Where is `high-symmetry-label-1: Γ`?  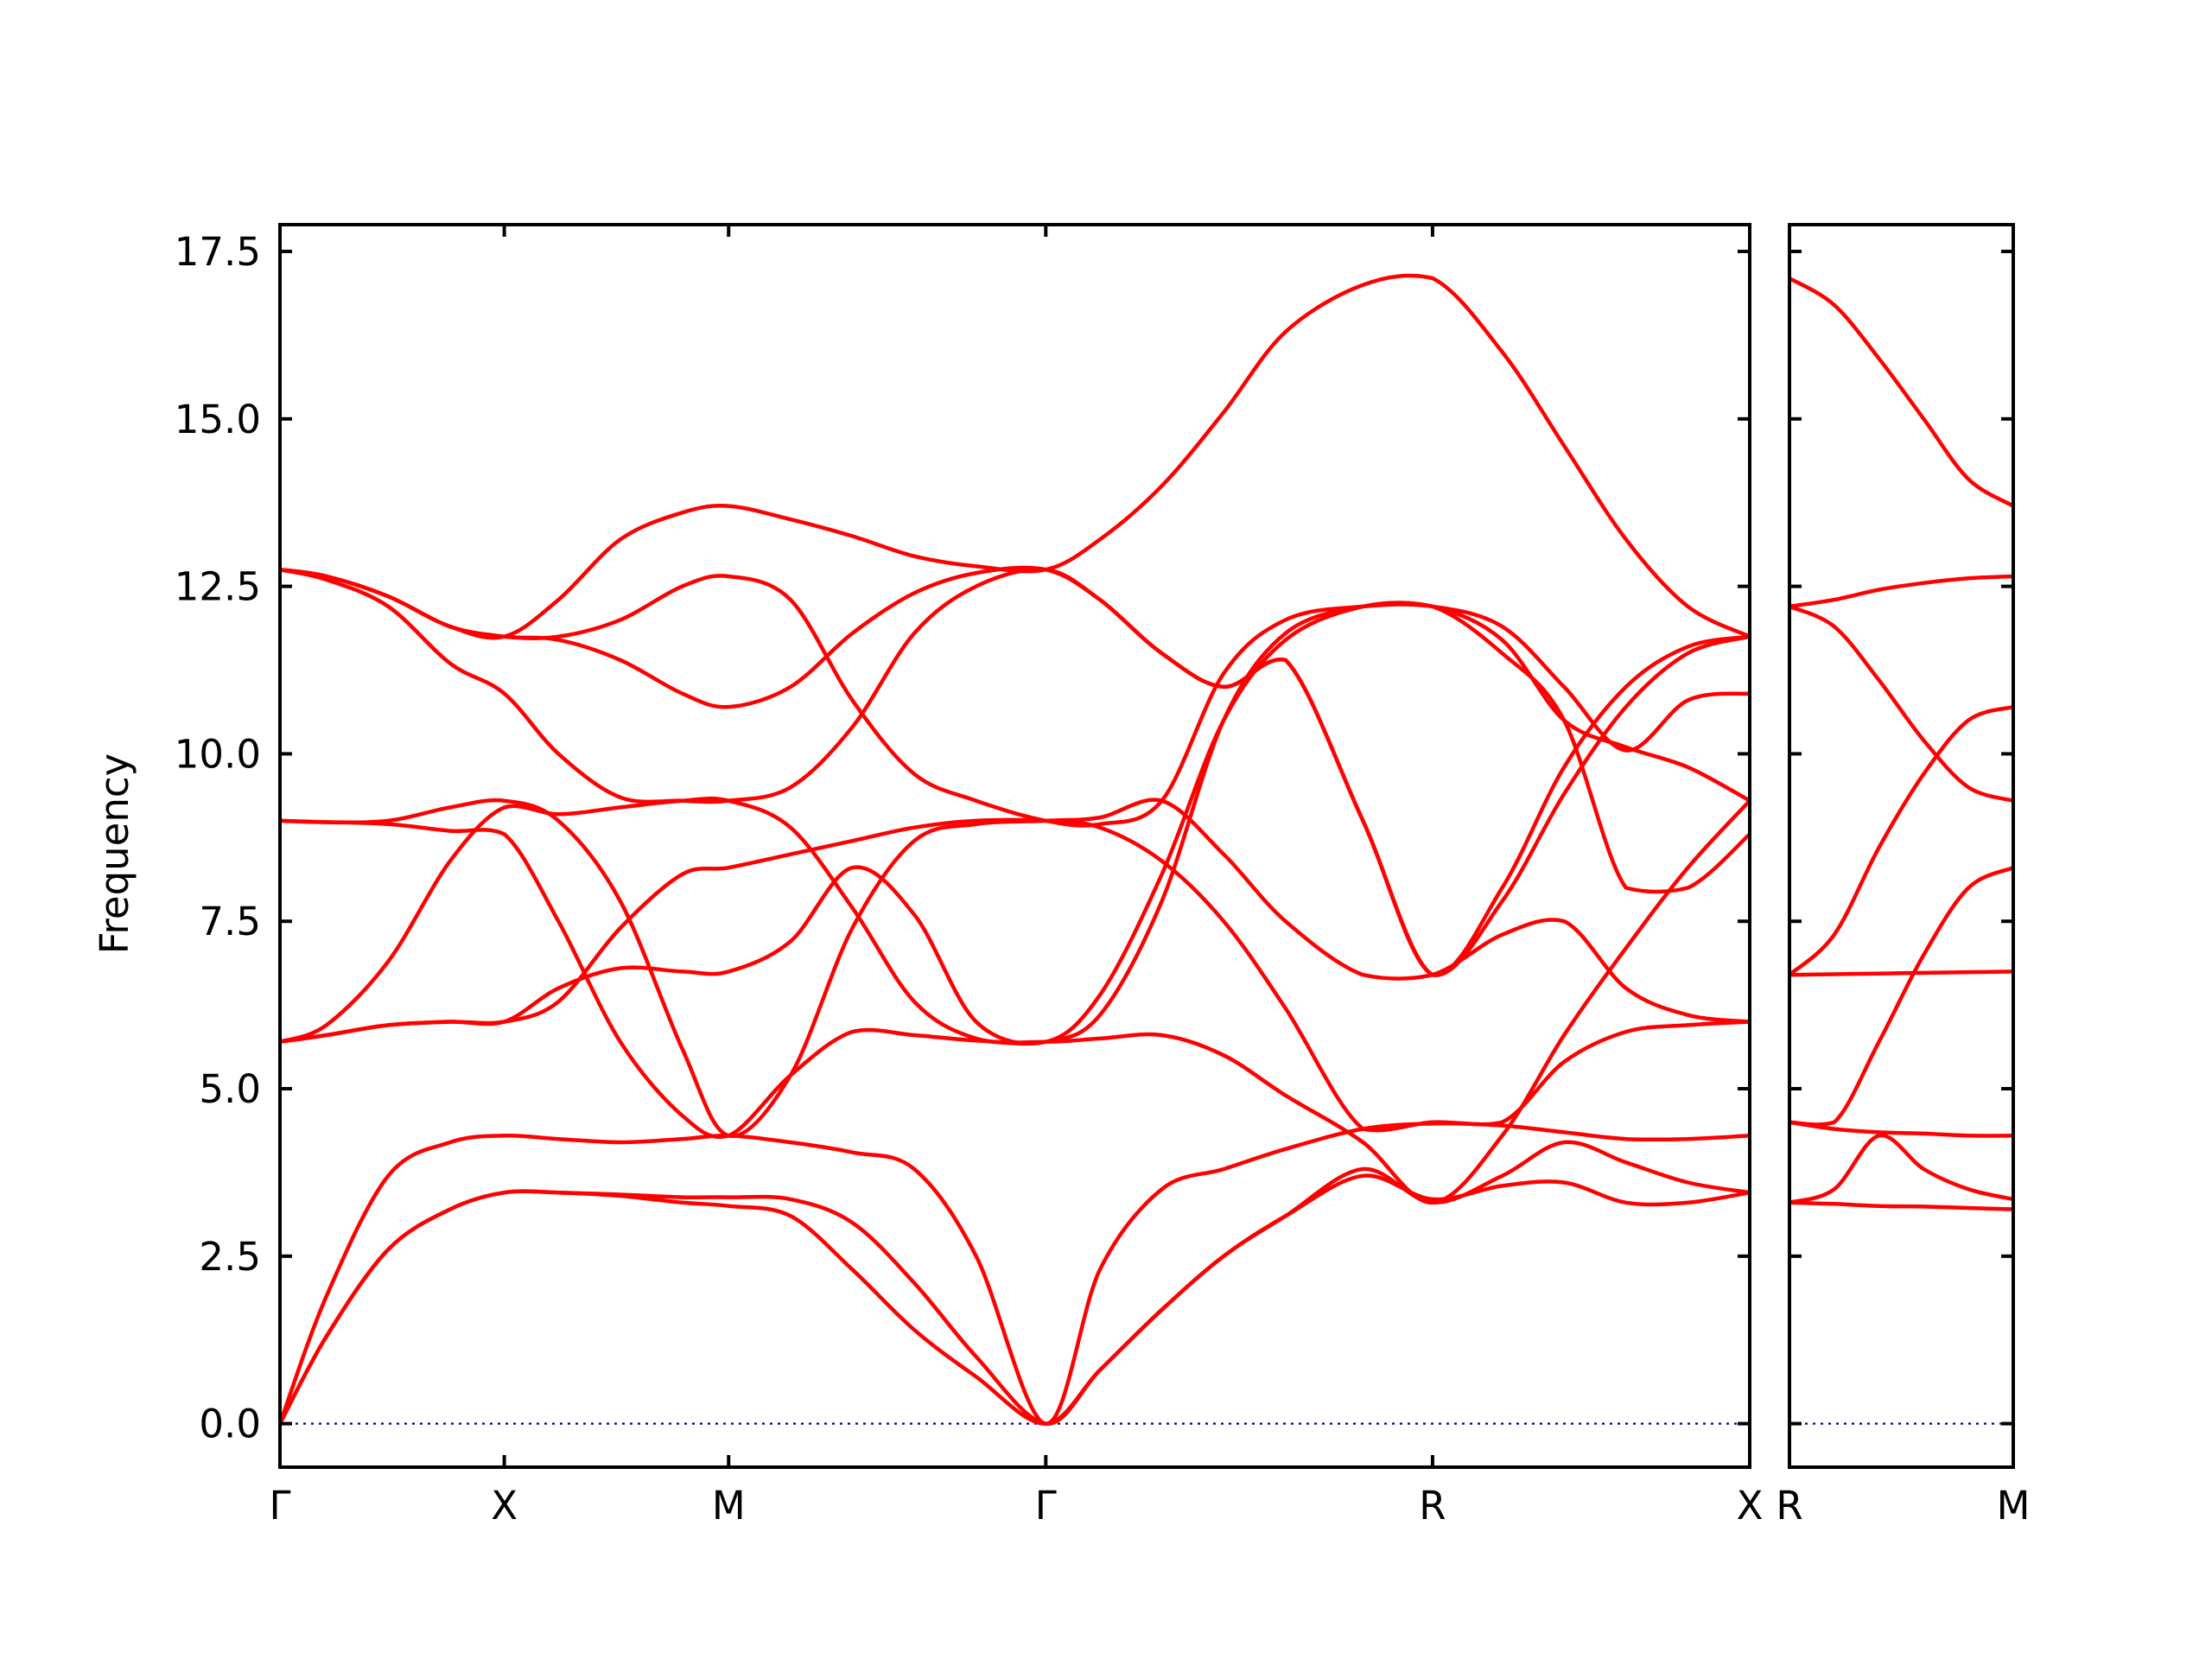 high-symmetry-label-1: Γ is located at coordinates (279, 1506).